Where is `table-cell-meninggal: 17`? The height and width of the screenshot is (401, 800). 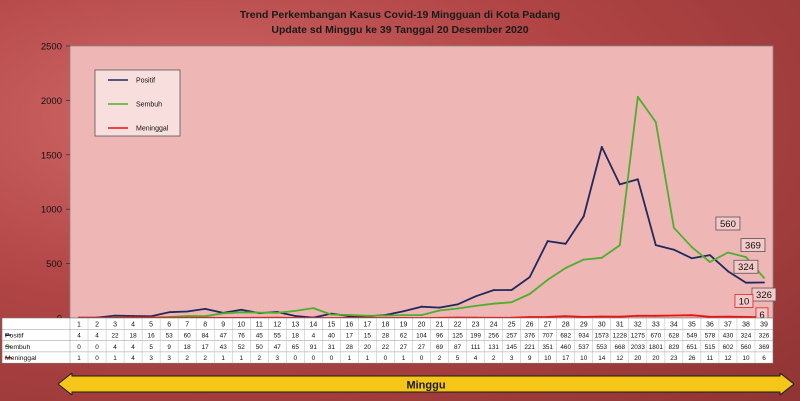 table-cell-meninggal: 17 is located at coordinates (566, 358).